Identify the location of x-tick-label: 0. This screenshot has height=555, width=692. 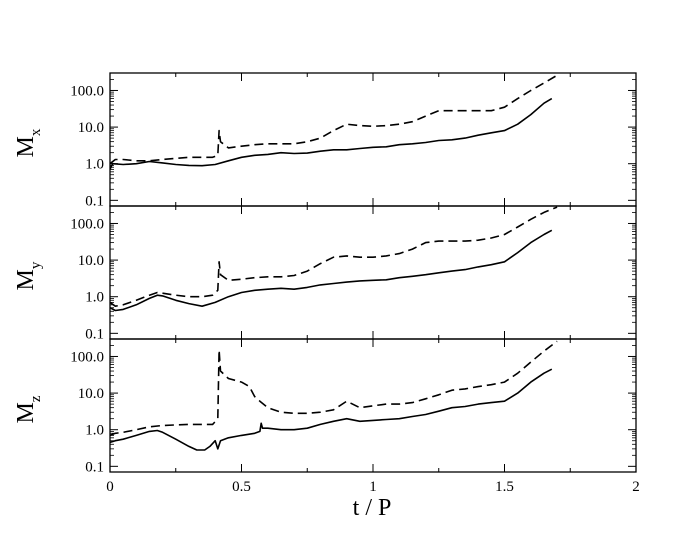
(110, 487).